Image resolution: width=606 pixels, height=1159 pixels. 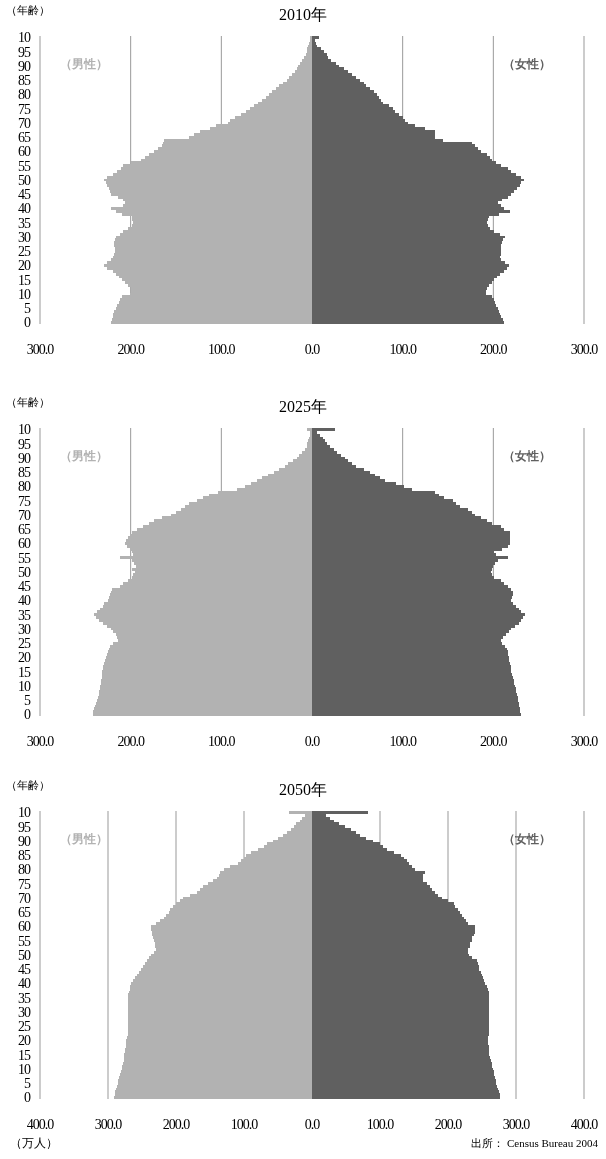 What do you see at coordinates (303, 14) in the screenshot?
I see `chart-title: 2010年` at bounding box center [303, 14].